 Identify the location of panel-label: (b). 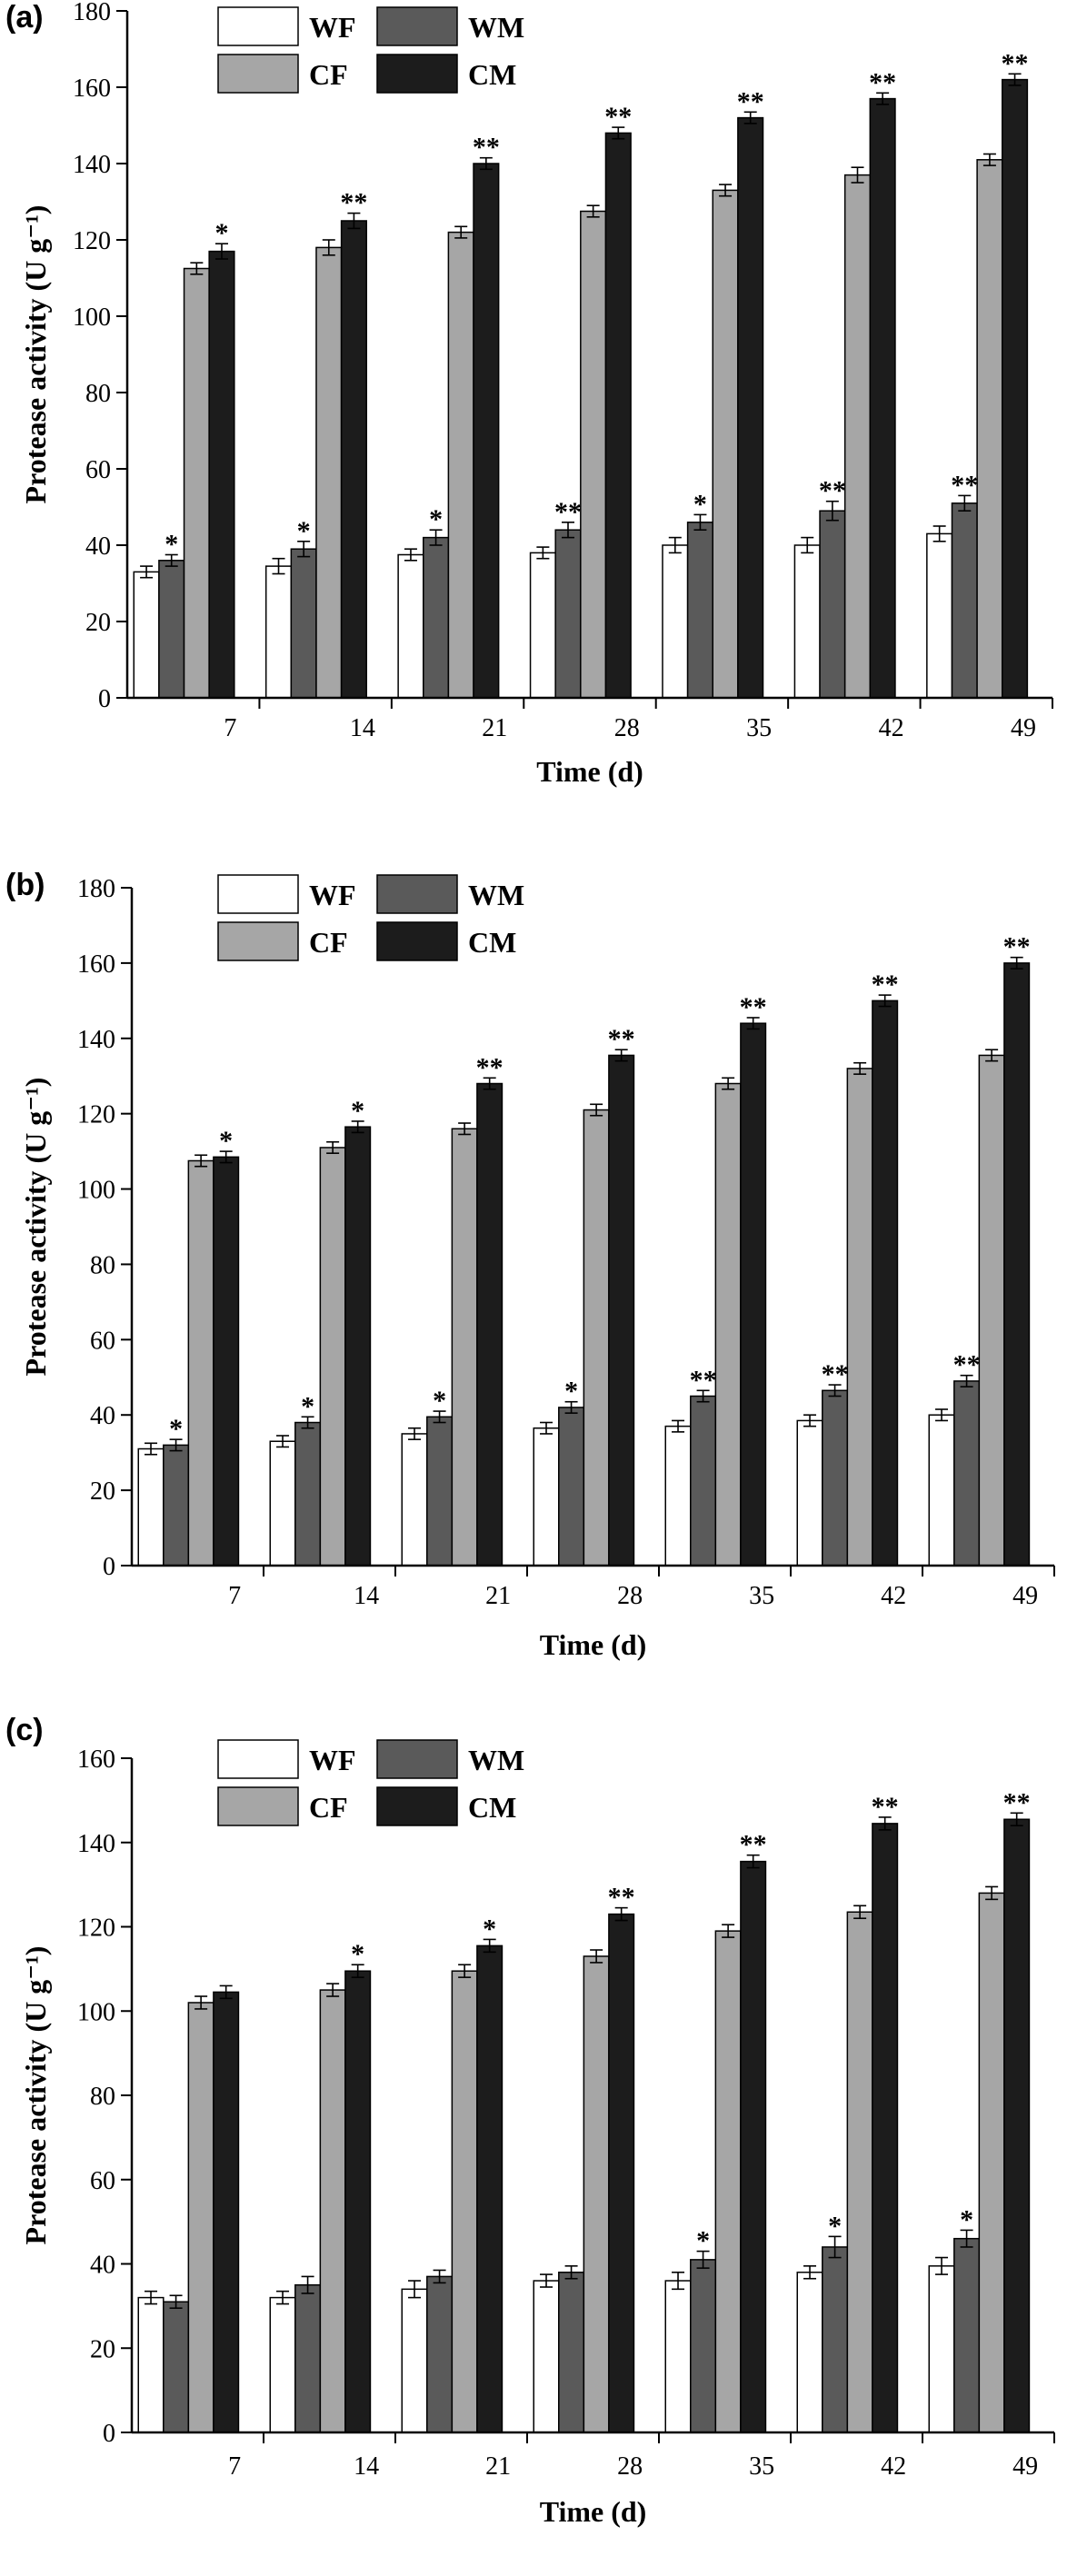
(25, 885).